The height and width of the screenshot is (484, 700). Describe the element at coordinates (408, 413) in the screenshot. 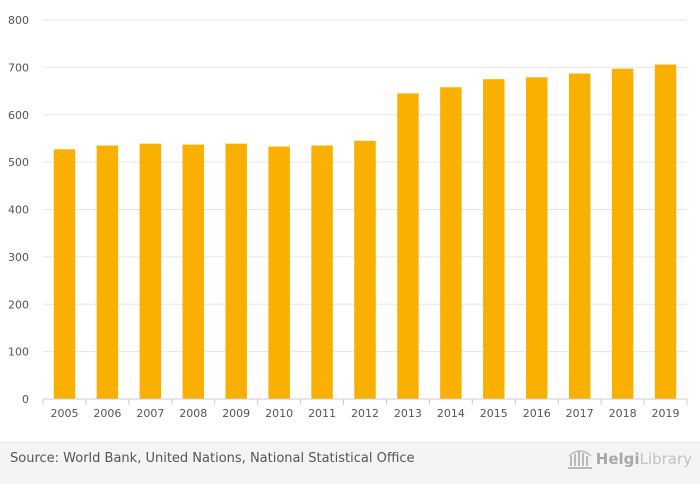

I see `x-tick-label: 2013` at that location.